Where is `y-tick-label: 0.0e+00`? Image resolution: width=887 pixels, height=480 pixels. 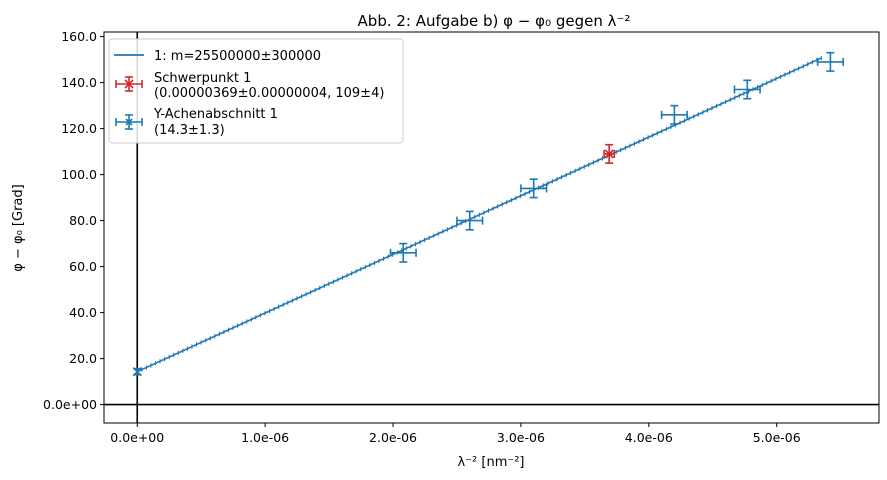 y-tick-label: 0.0e+00 is located at coordinates (70, 404).